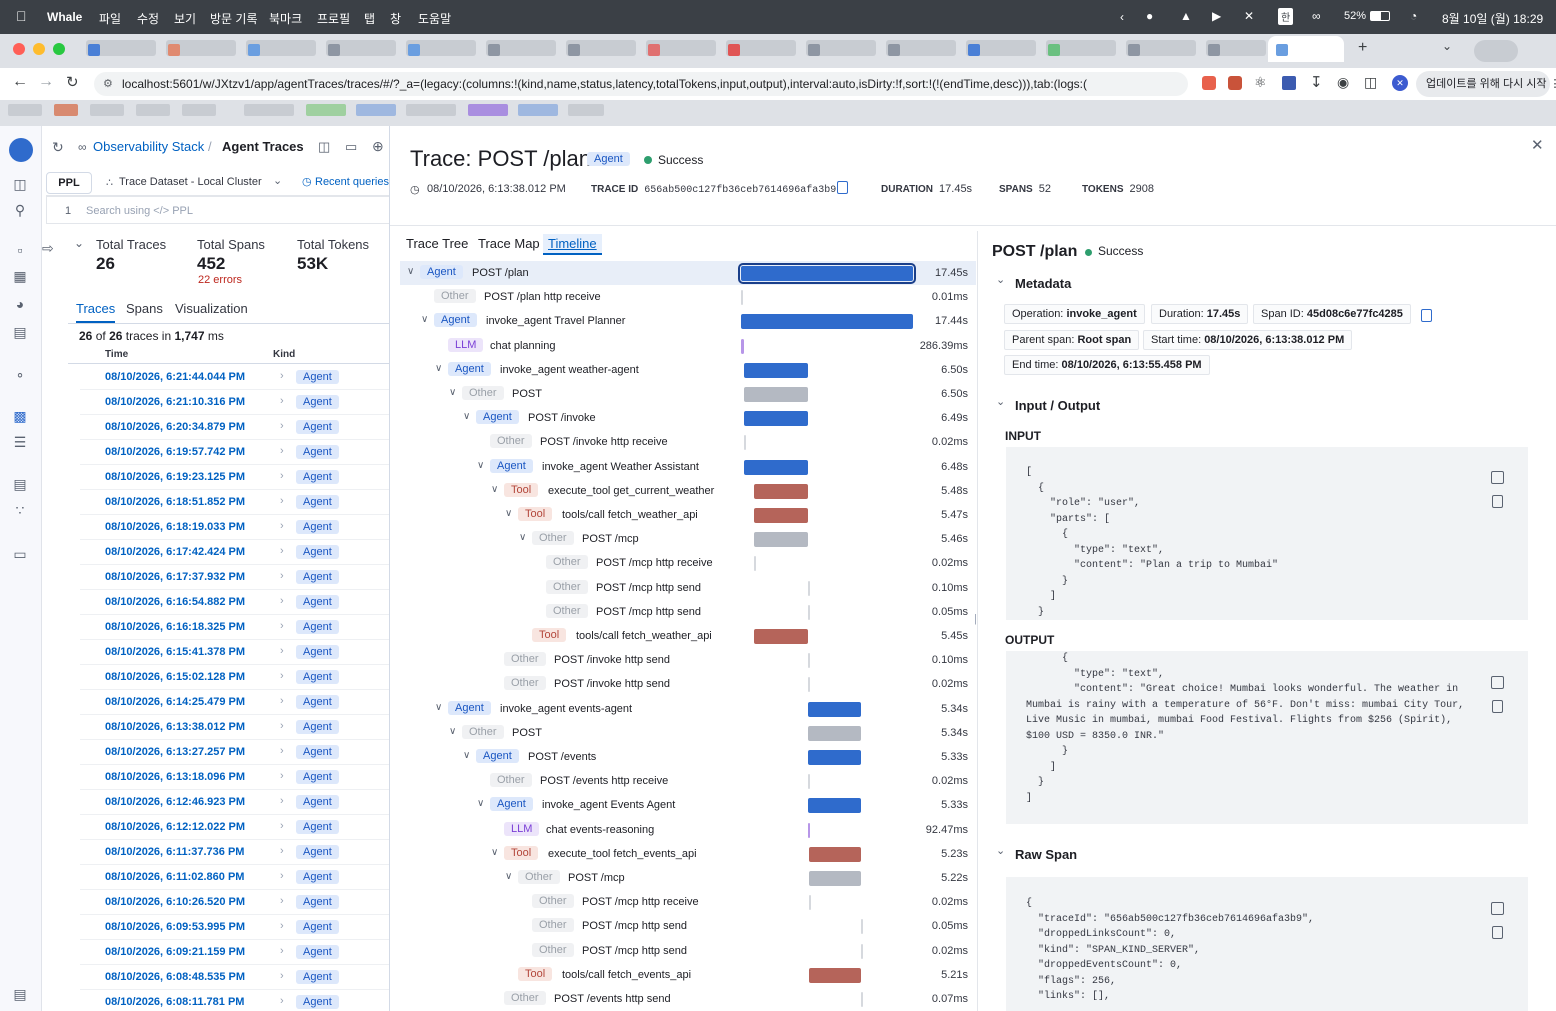 The height and width of the screenshot is (1011, 1556). I want to click on mute-icon: ✕, so click(1249, 16).